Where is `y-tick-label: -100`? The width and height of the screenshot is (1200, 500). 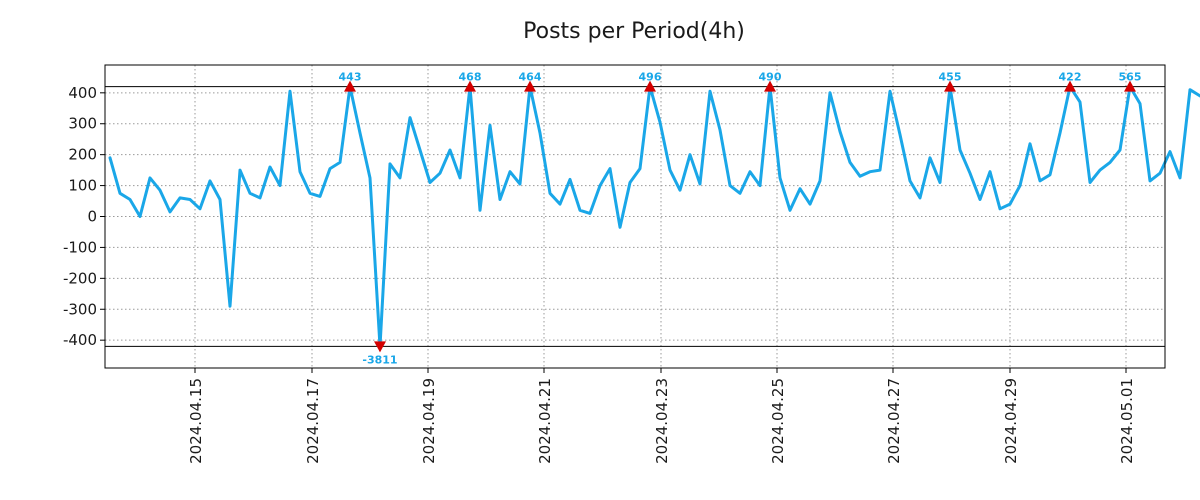
y-tick-label: -100 is located at coordinates (80, 247).